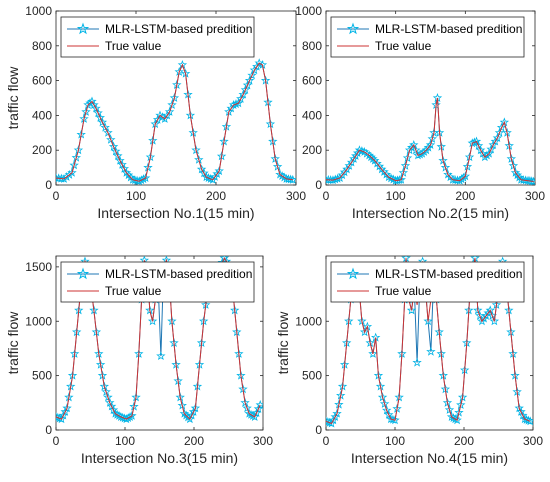 The height and width of the screenshot is (482, 550). Describe the element at coordinates (38, 267) in the screenshot. I see `y-tick-label: 1500` at that location.